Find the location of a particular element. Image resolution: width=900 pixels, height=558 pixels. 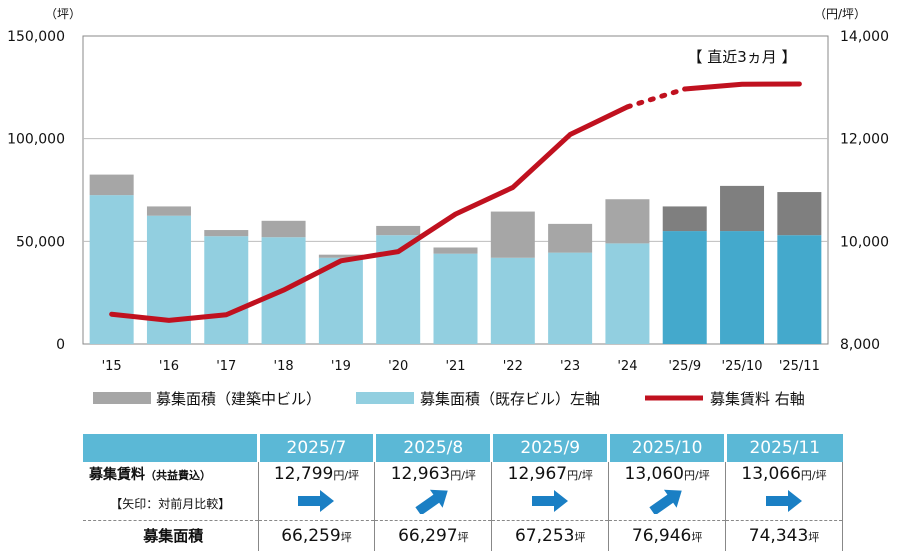

rent-label-note: （共益費込） is located at coordinates (178, 475).